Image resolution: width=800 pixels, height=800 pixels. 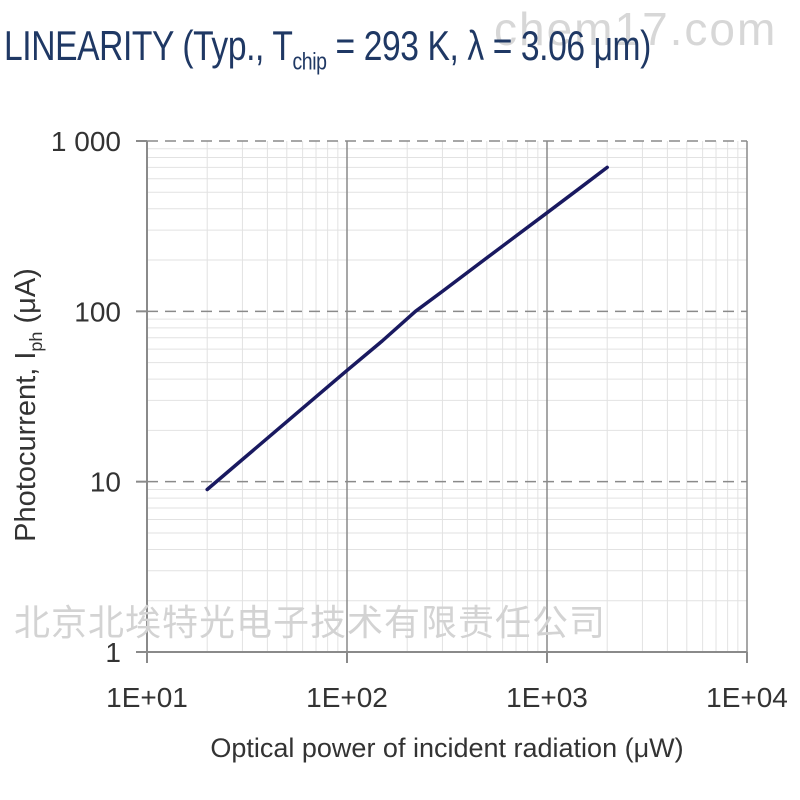 What do you see at coordinates (35, 341) in the screenshot?
I see `y-axis-label-subscript: ph` at bounding box center [35, 341].